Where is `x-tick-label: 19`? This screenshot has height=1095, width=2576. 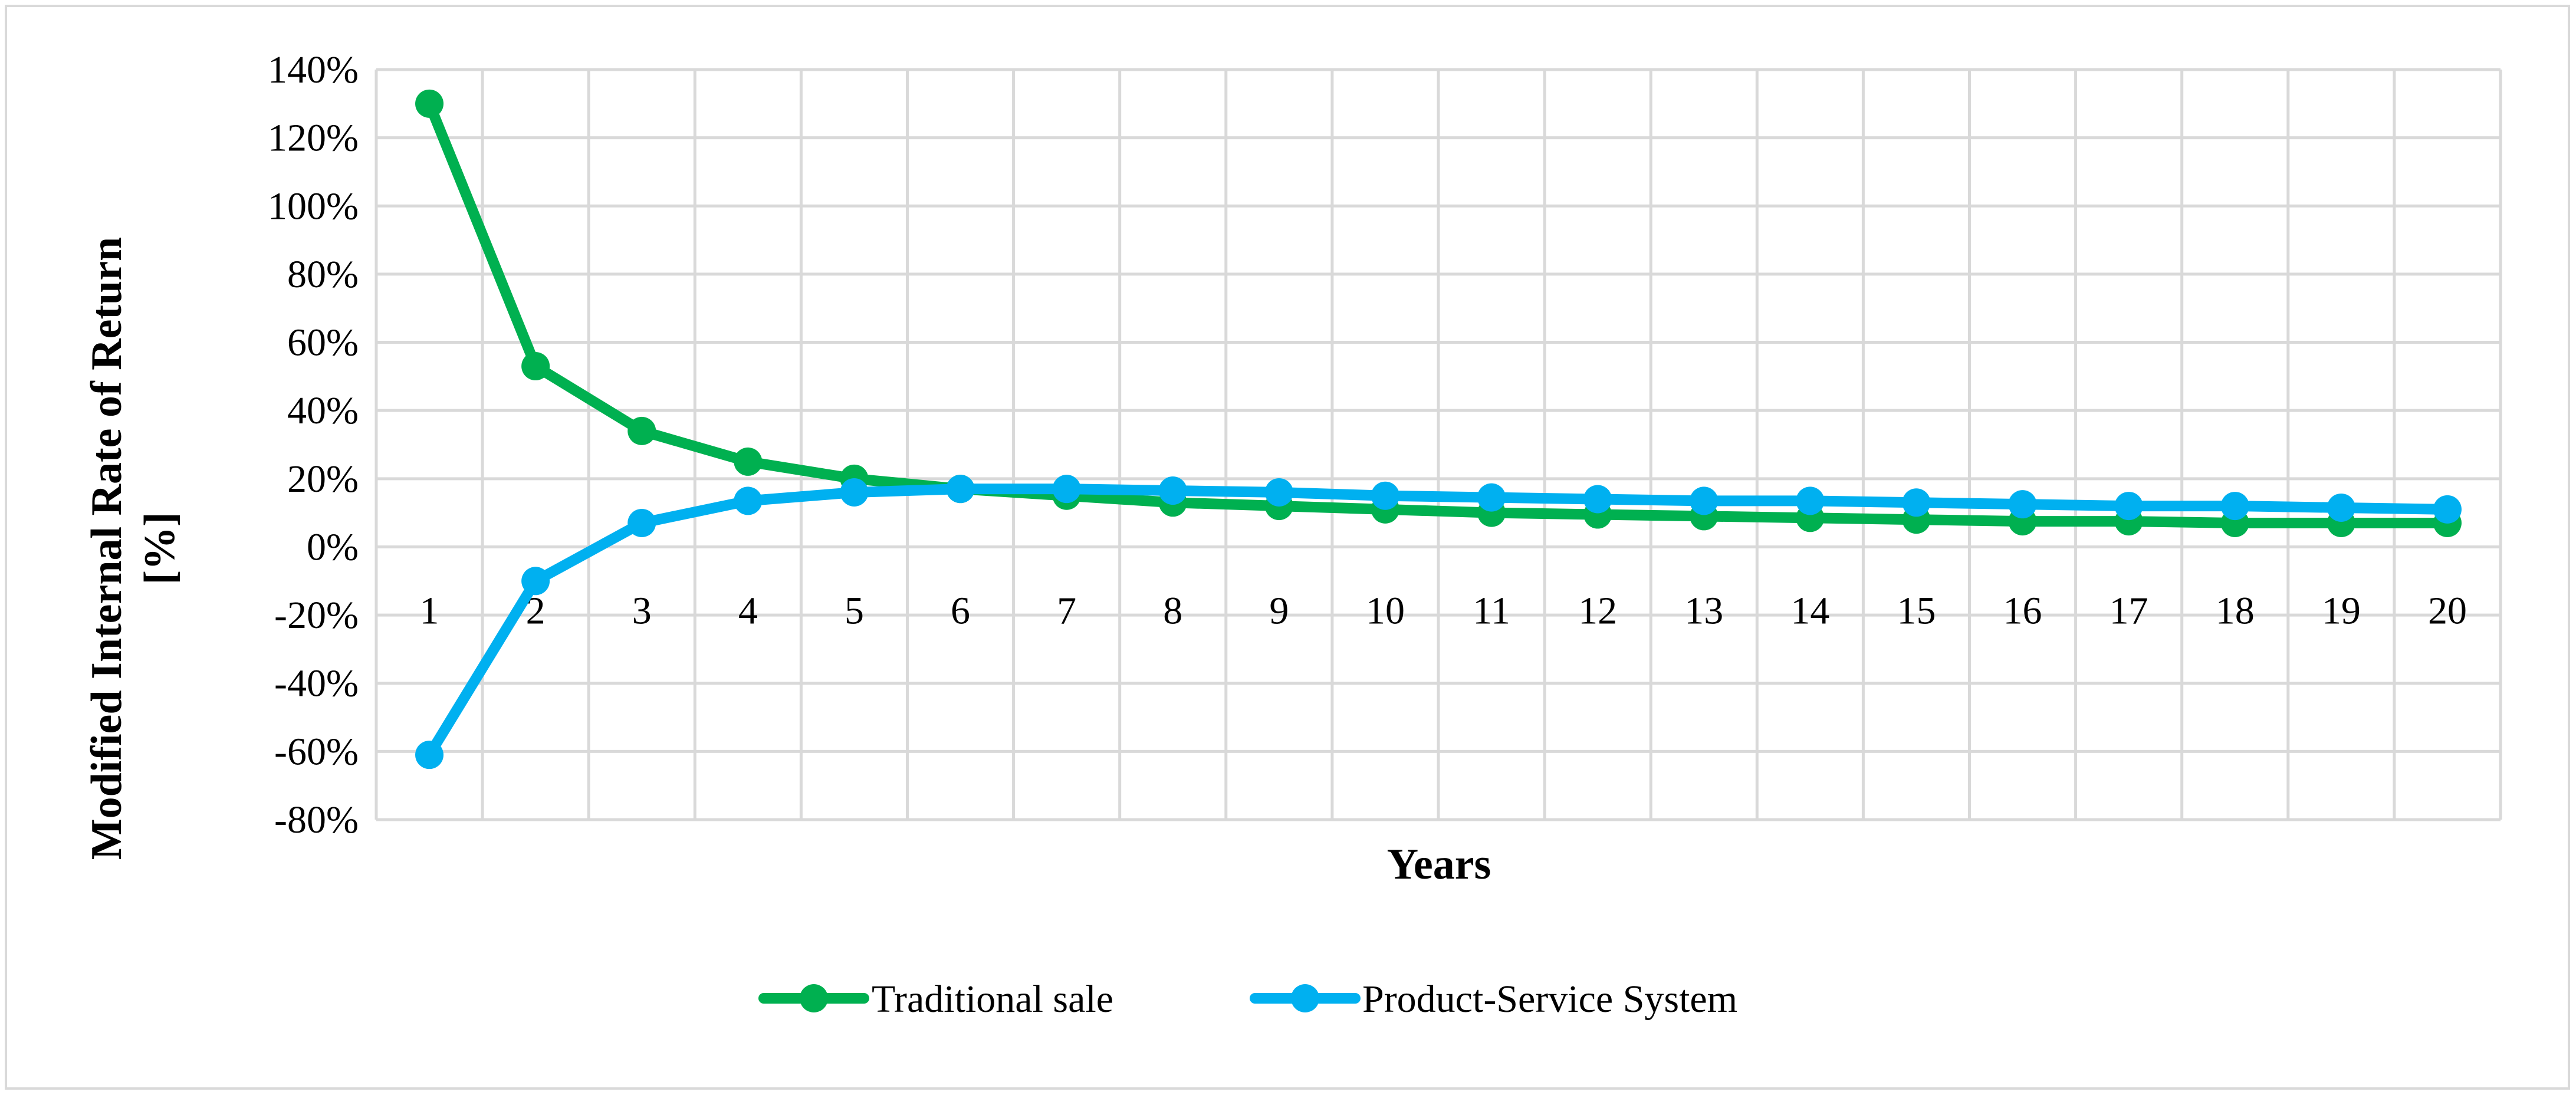
x-tick-label: 19 is located at coordinates (2341, 610).